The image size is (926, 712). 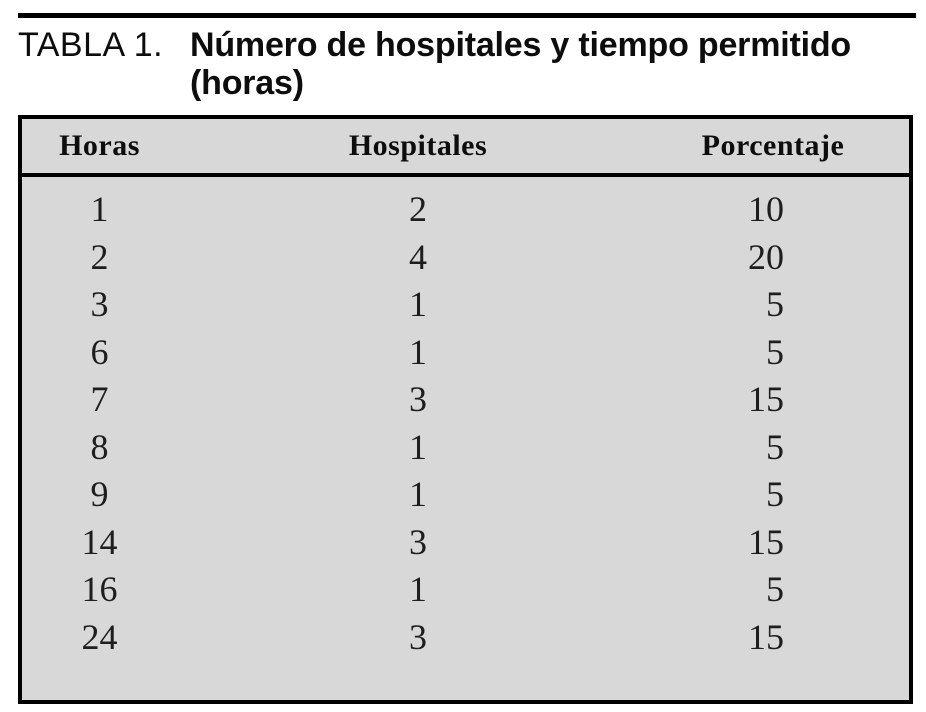 I want to click on cell-horas: 1, so click(x=99, y=209).